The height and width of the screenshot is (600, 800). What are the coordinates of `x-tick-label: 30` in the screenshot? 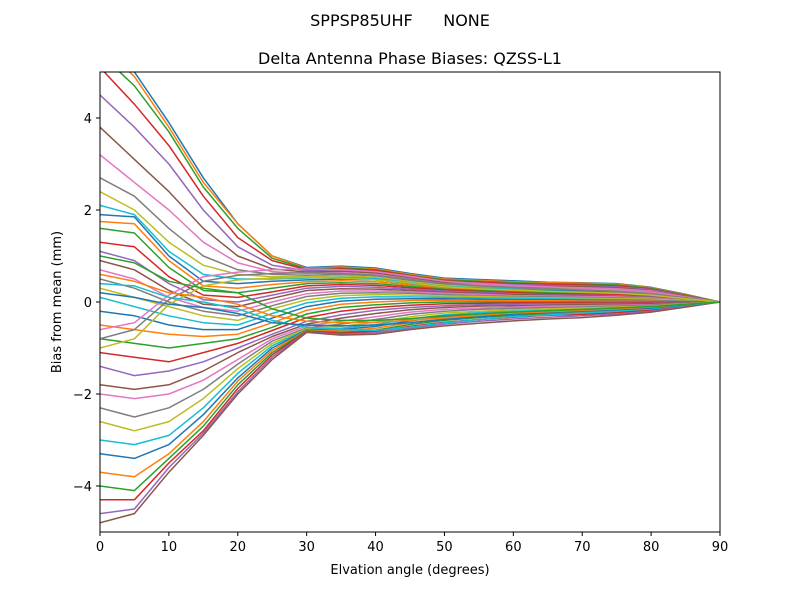 It's located at (306, 547).